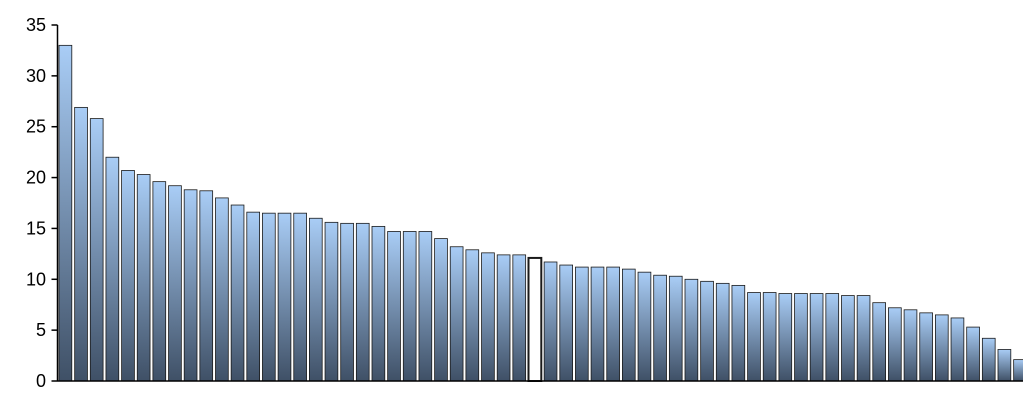 This screenshot has height=393, width=1023. I want to click on y-tick-label: 0, so click(41, 379).